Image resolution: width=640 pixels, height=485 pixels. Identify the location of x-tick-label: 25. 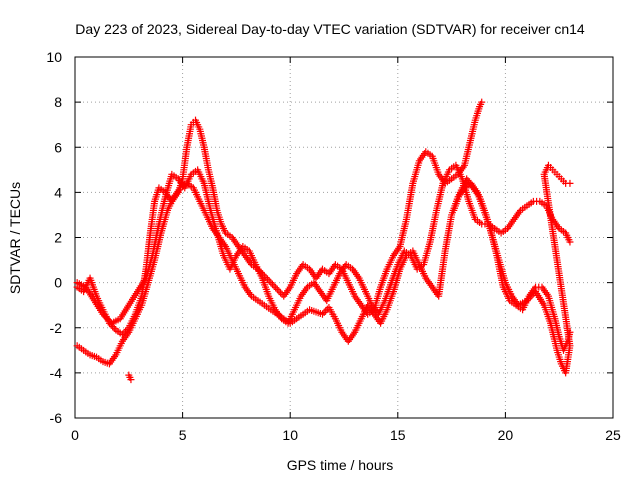
(613, 435).